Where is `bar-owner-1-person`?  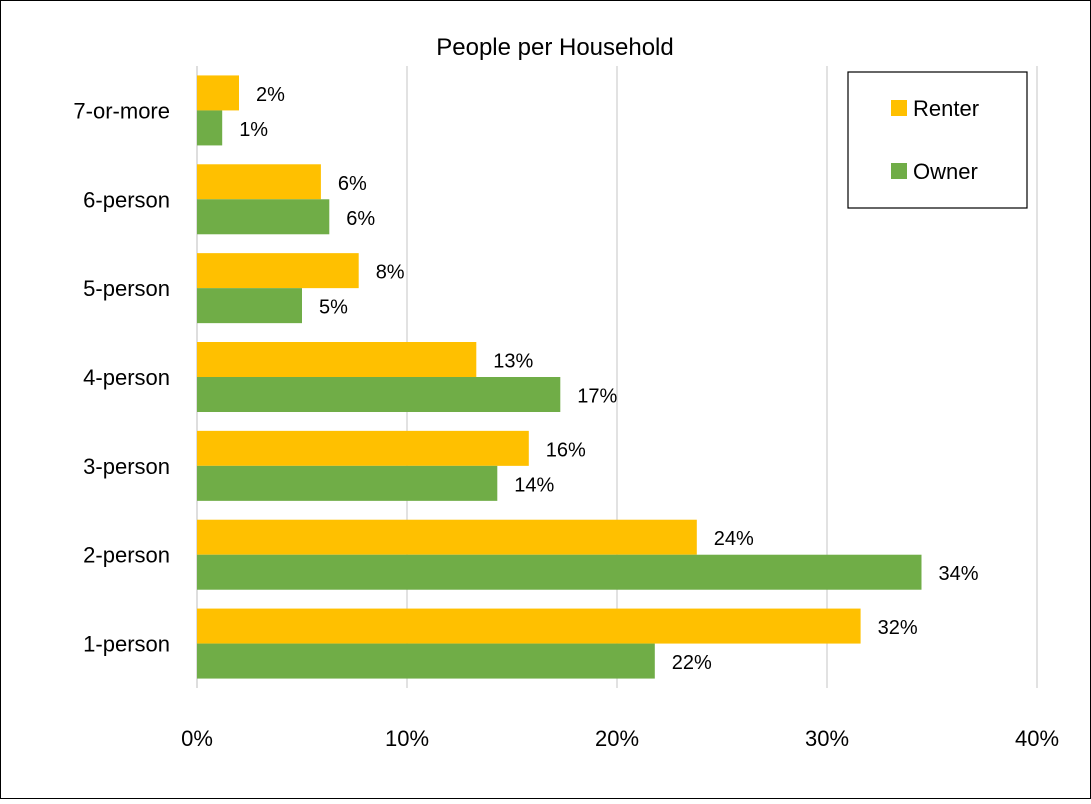 bar-owner-1-person is located at coordinates (426, 661).